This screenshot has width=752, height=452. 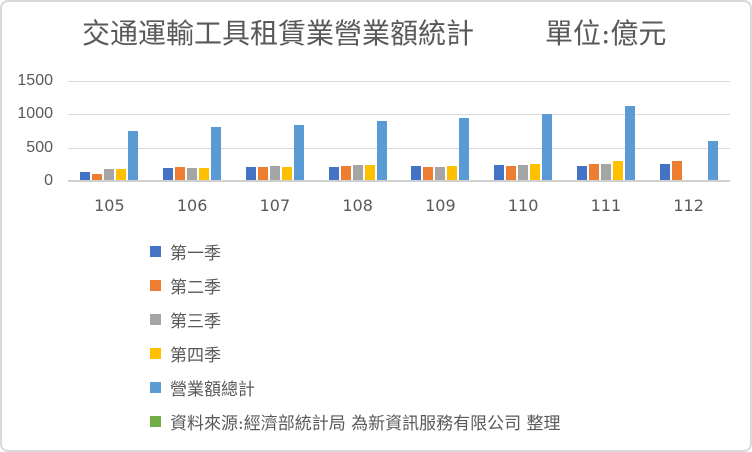 I want to click on x-axis-category-label: 109, so click(x=440, y=205).